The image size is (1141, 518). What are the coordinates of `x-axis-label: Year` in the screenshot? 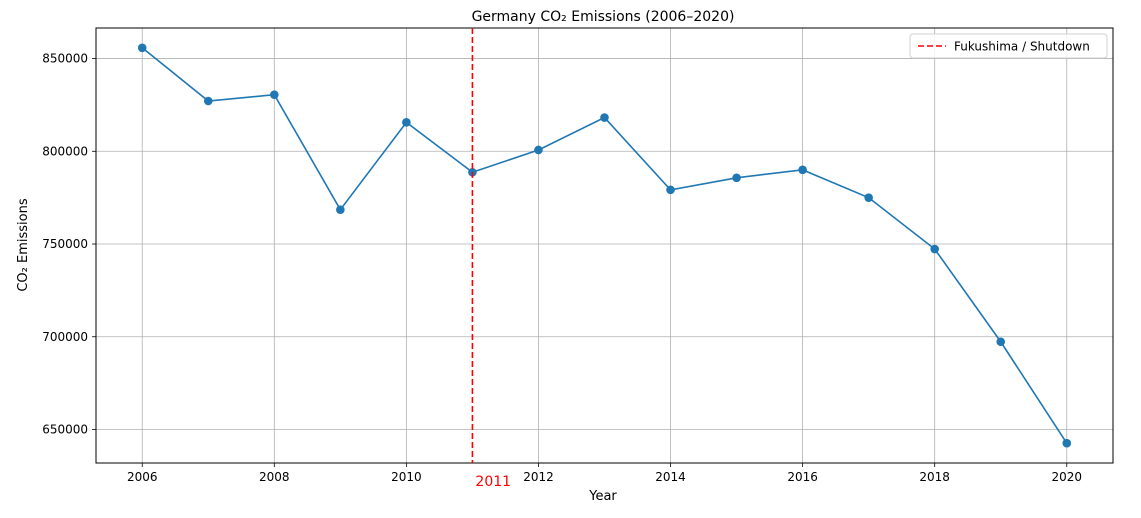 It's located at (602, 496).